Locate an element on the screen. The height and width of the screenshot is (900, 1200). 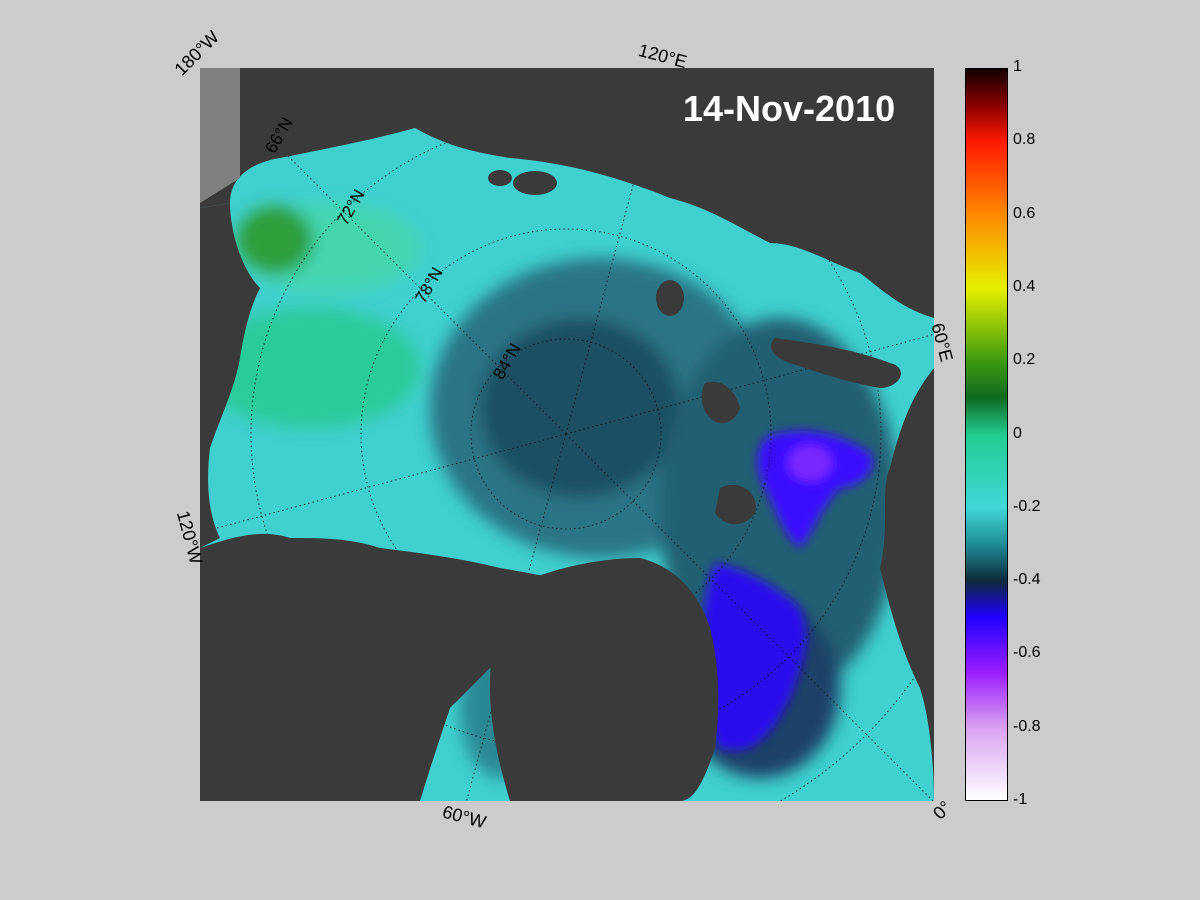
negative-anomaly-fields is located at coordinates (788, 590).